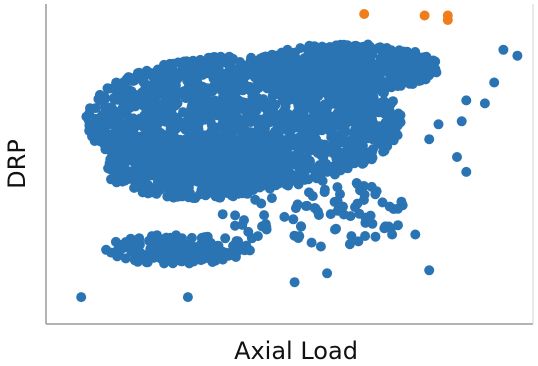 The width and height of the screenshot is (538, 366). Describe the element at coordinates (296, 351) in the screenshot. I see `x-axis-title: Axial Load` at that location.